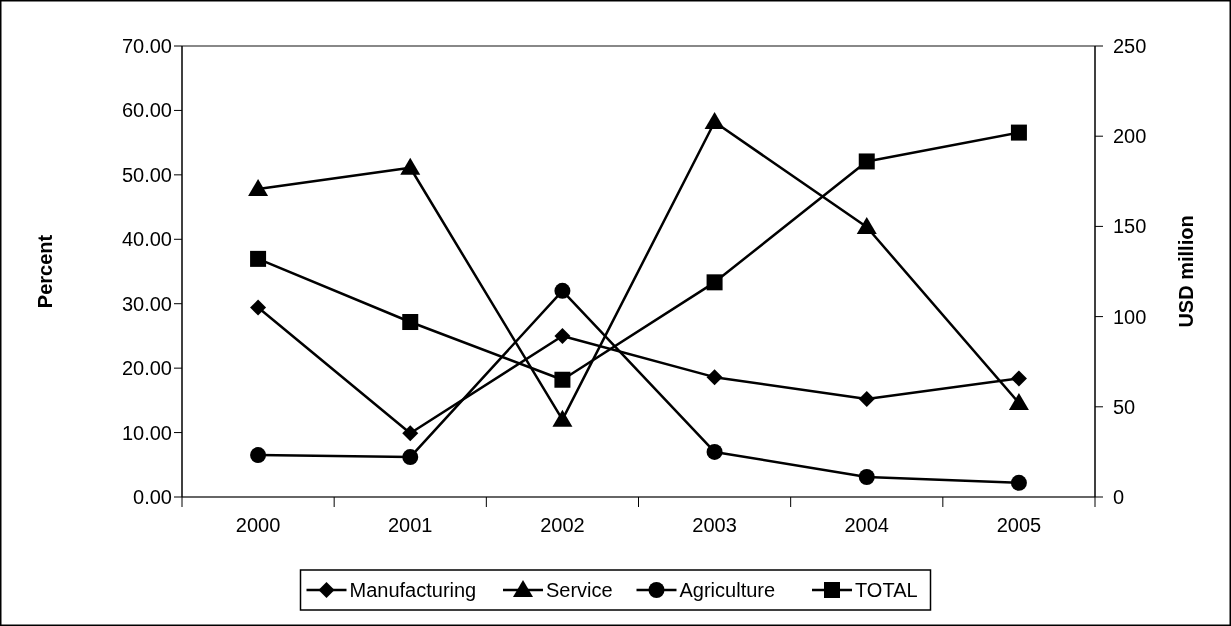 This screenshot has width=1231, height=626. Describe the element at coordinates (45, 271) in the screenshot. I see `y-axis-title: Percent` at that location.